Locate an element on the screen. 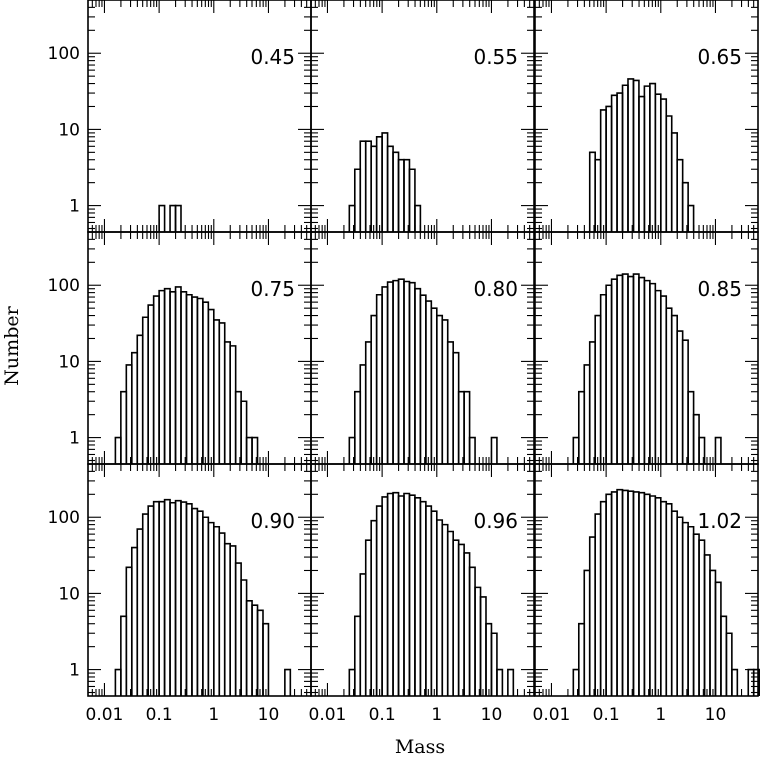 Image resolution: width=763 pixels, height=763 pixels. panel-label: 1.02 is located at coordinates (719, 521).